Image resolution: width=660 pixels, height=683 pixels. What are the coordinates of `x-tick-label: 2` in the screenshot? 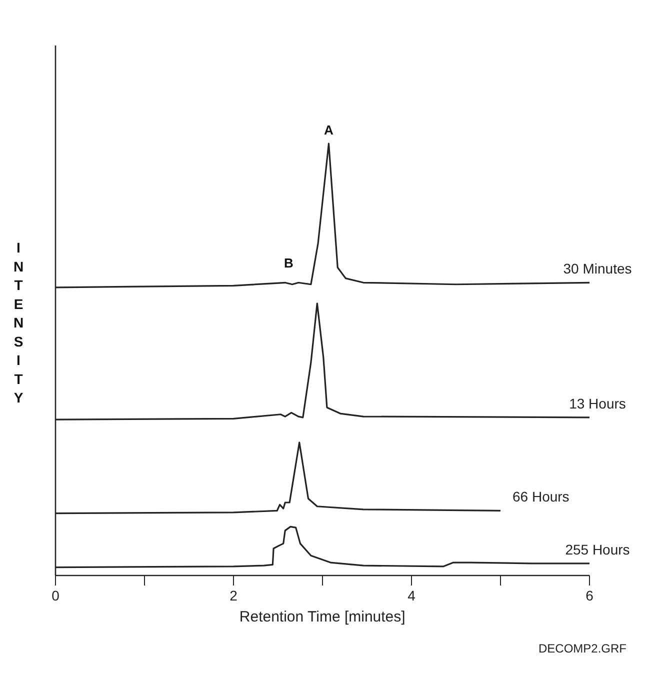 It's located at (234, 596).